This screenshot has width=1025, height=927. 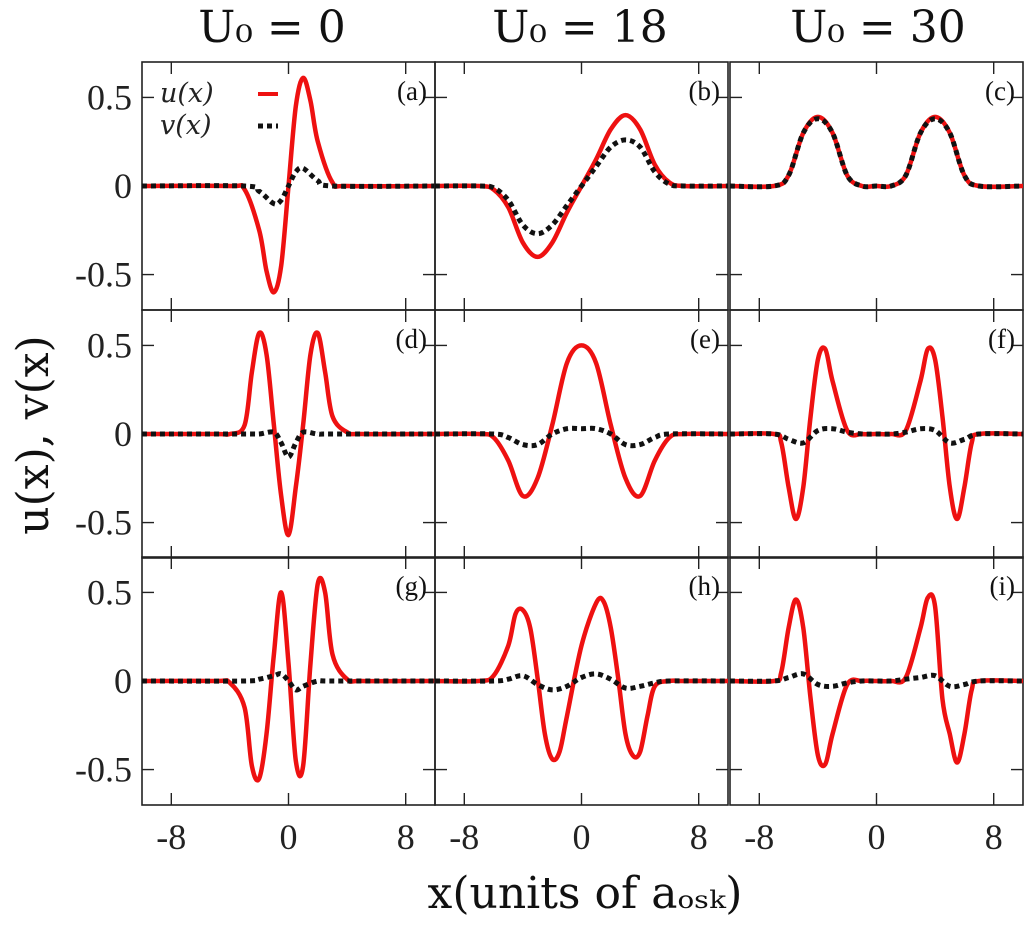 What do you see at coordinates (704, 586) in the screenshot?
I see `panel-label: (h)` at bounding box center [704, 586].